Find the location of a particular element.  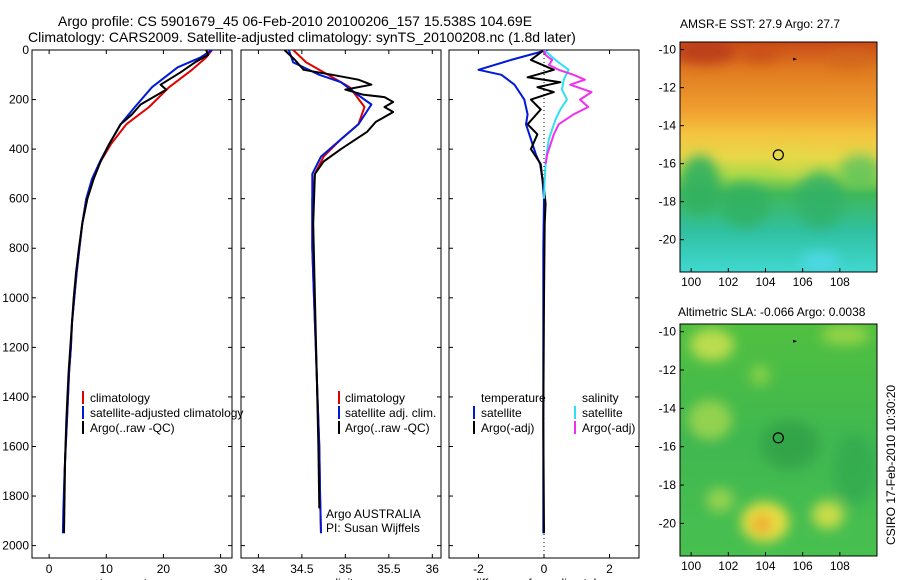

series-line-temperature-argo-adj is located at coordinates (544, 292).